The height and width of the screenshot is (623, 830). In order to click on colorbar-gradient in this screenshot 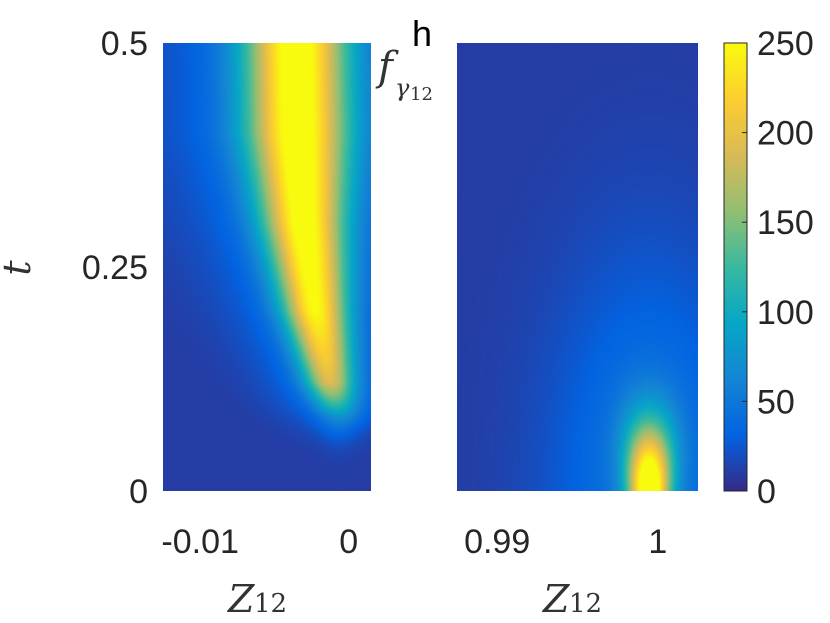, I will do `click(735, 267)`.